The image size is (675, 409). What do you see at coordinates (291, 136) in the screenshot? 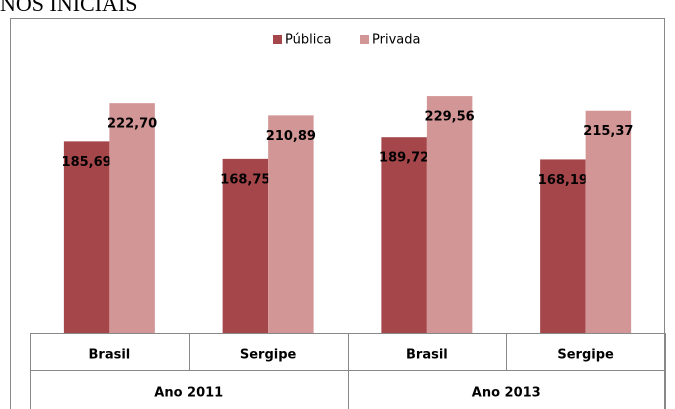
I see `value-label: 210,89` at bounding box center [291, 136].